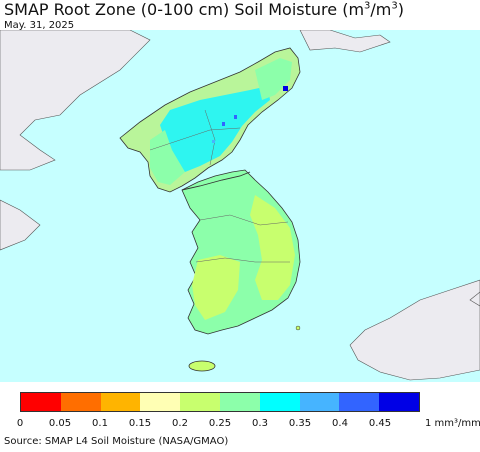  I want to click on legend-tick-label: 0.3, so click(260, 423).